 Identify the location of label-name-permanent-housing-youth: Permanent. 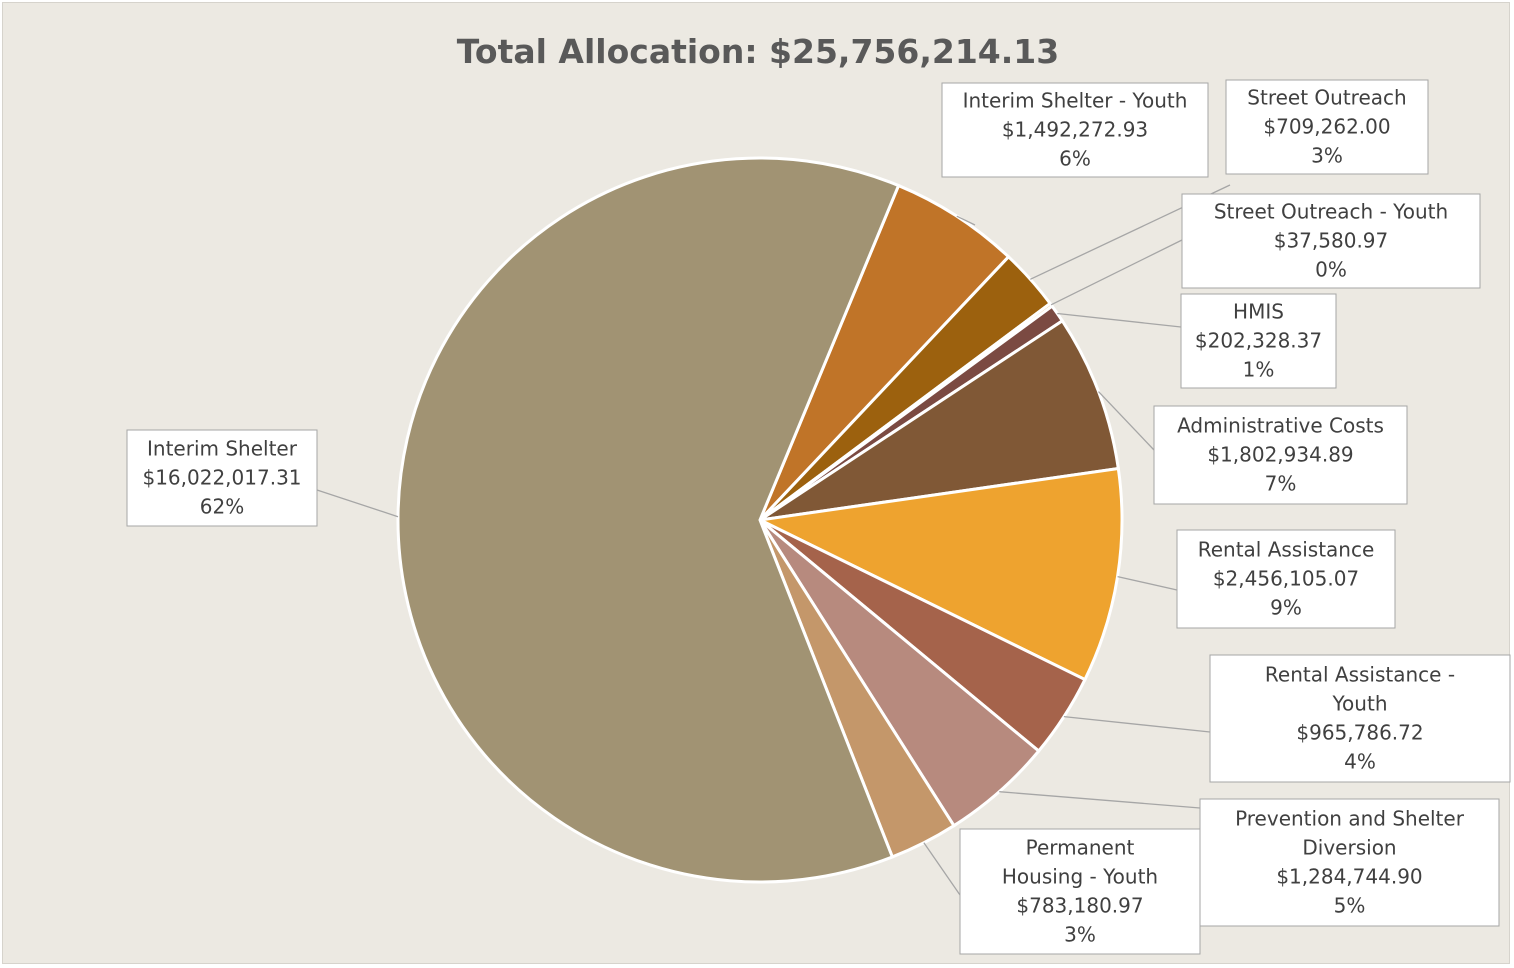
(1080, 848).